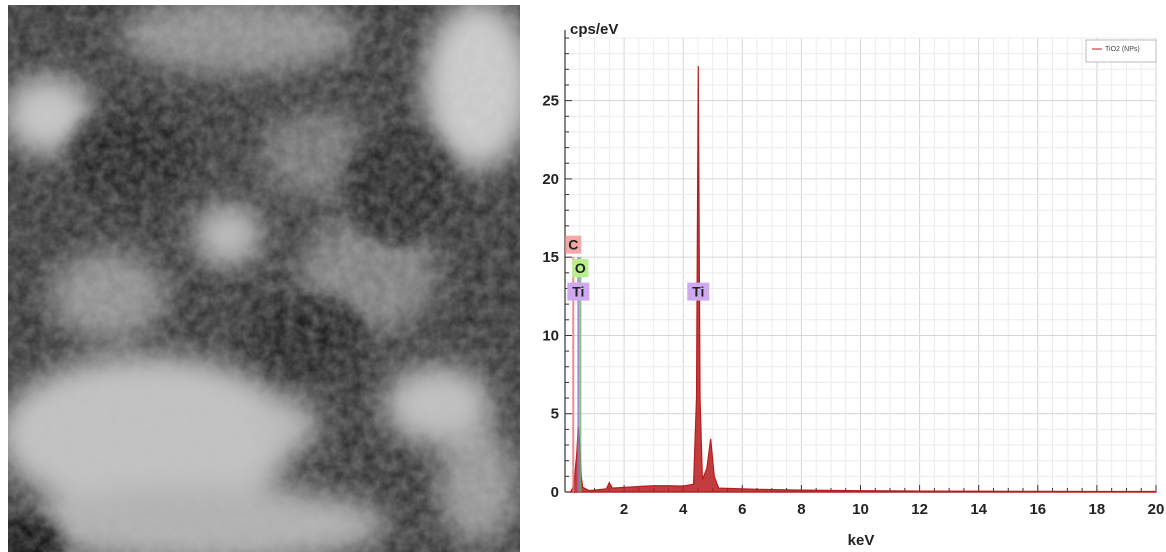  I want to click on y-tick-label: 20, so click(550, 179).